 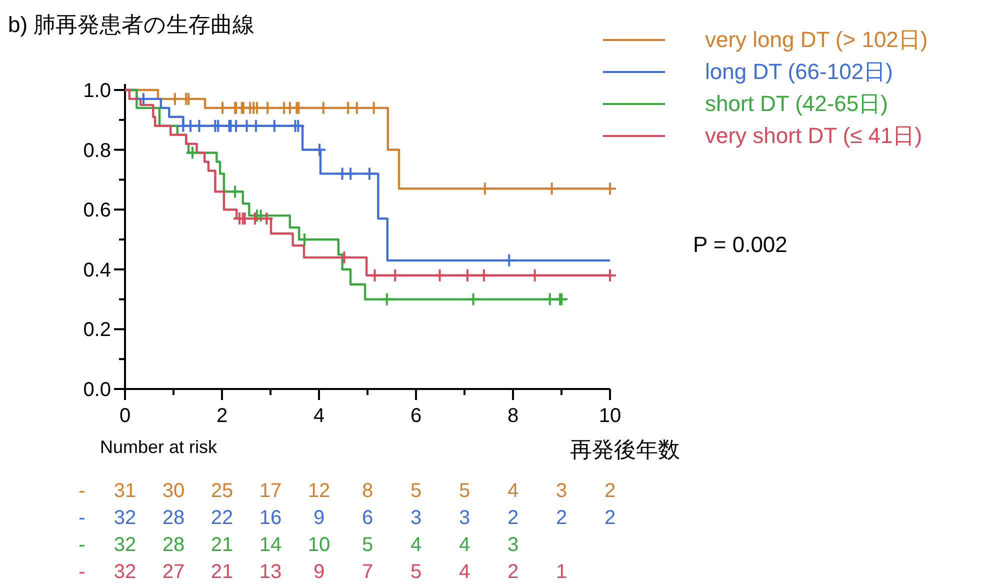 I want to click on y-tick-label: 0.2, so click(x=97, y=330).